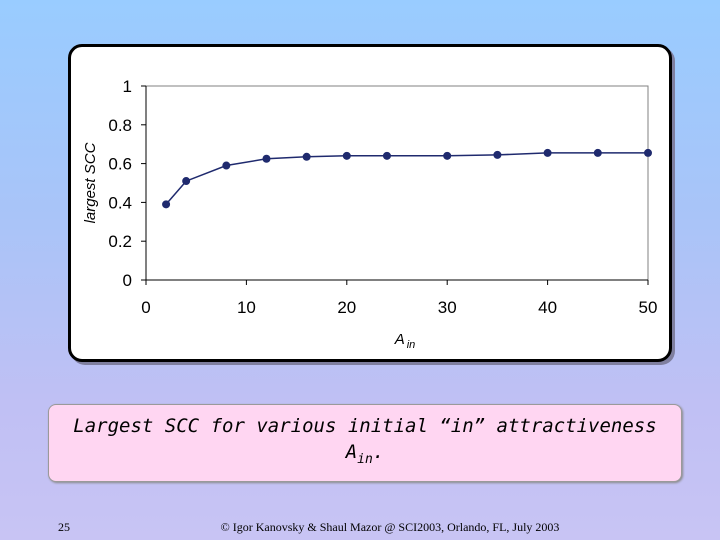 The image size is (720, 540). What do you see at coordinates (120, 202) in the screenshot?
I see `y-tick-label: 0.4` at bounding box center [120, 202].